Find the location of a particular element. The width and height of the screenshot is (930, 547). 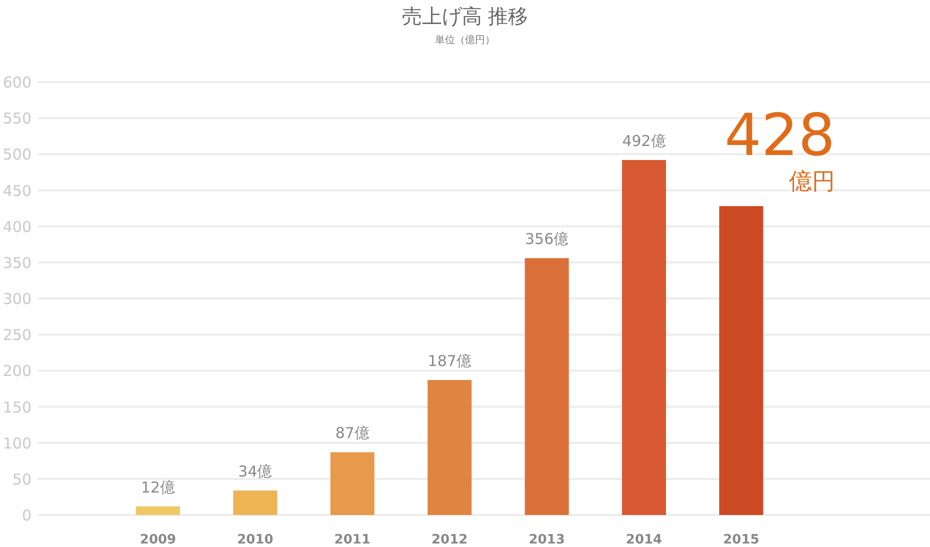

x-tick-label: 2014 is located at coordinates (644, 539).